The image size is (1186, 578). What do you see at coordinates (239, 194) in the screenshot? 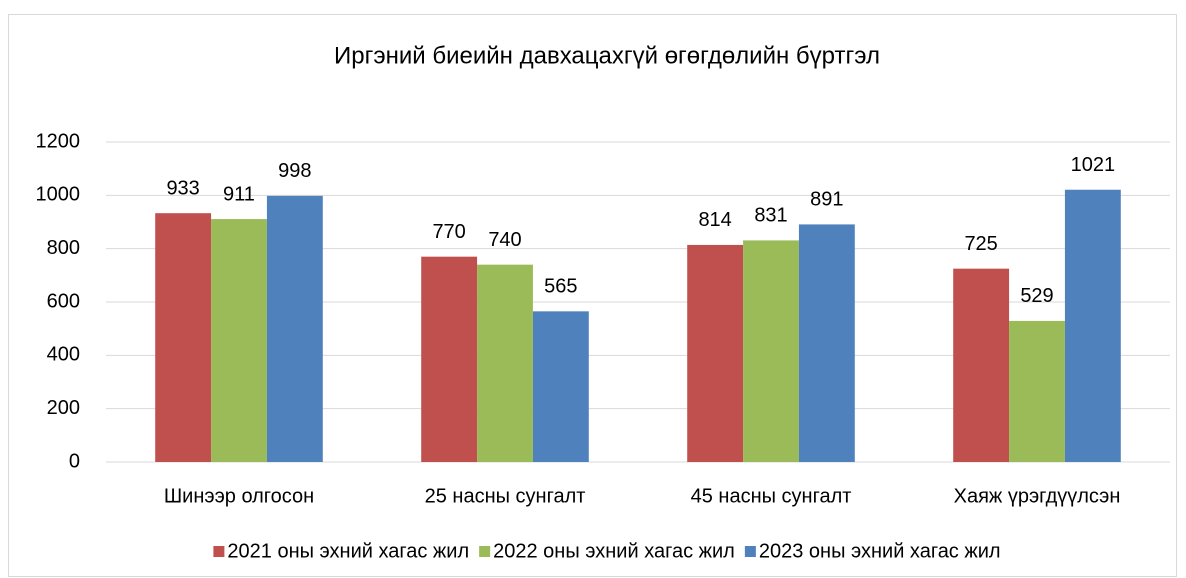
I see `value-label: 911` at bounding box center [239, 194].